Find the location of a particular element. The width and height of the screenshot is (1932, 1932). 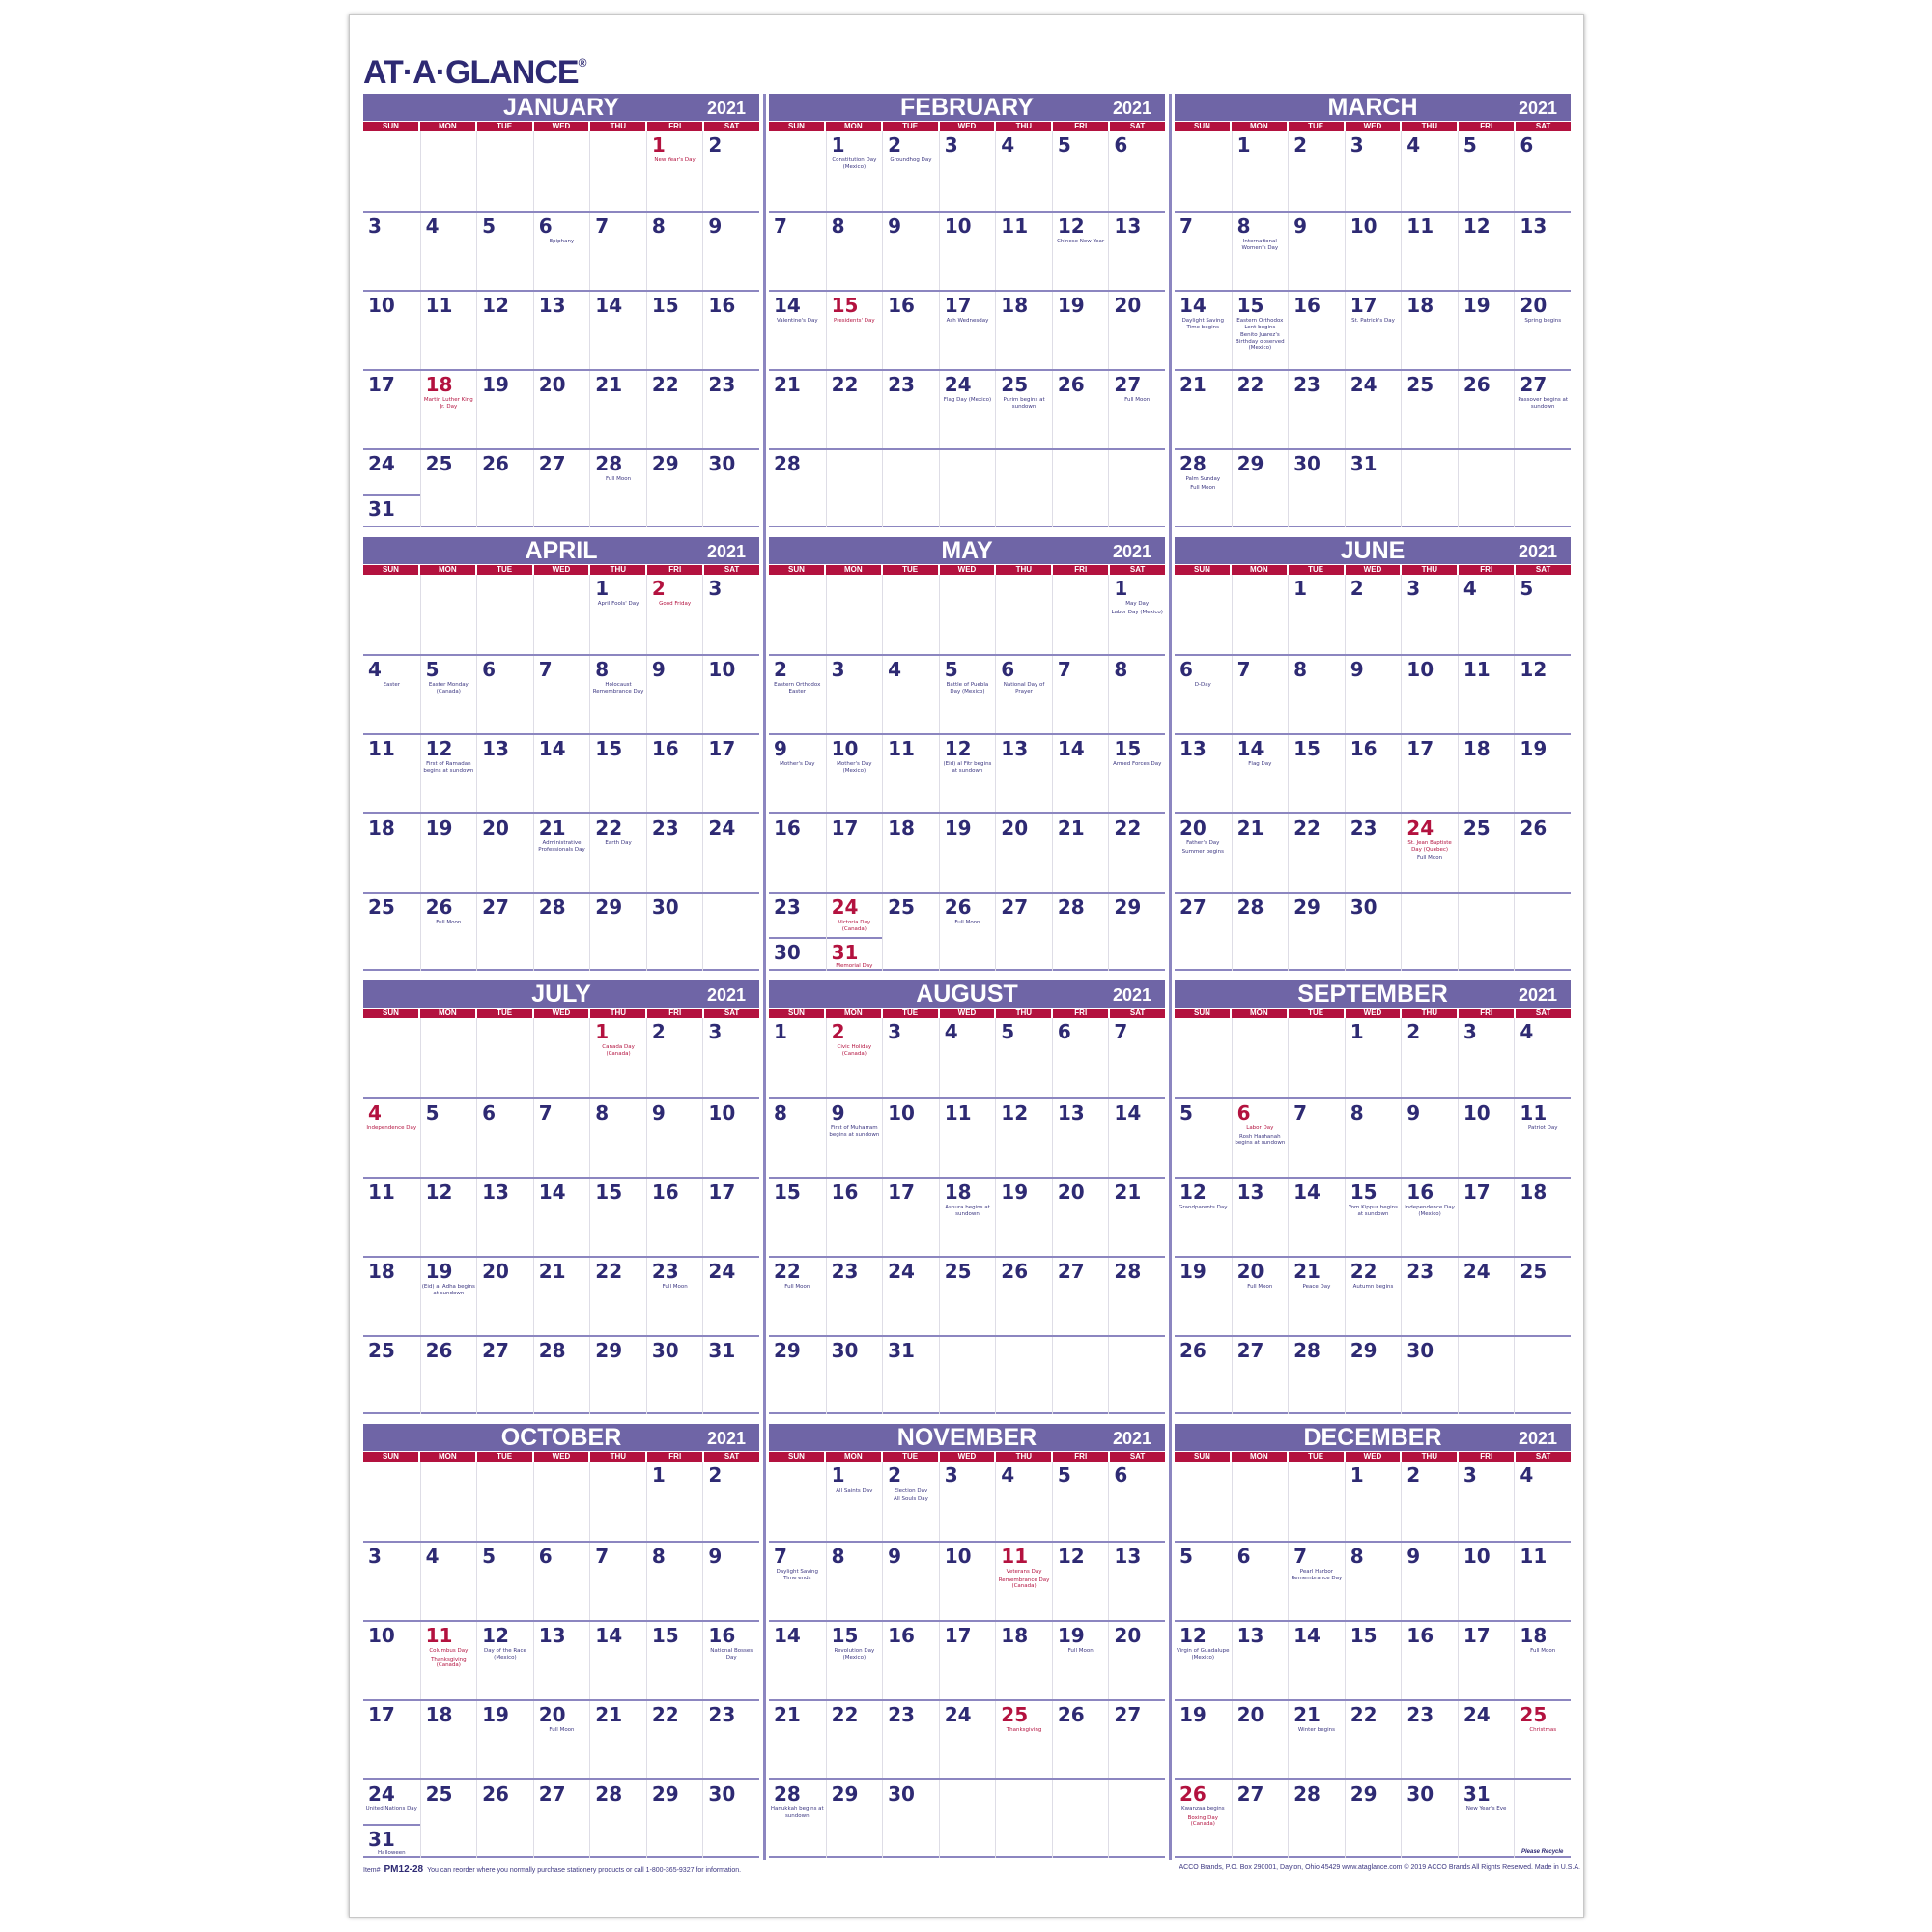

day-cell: 16 is located at coordinates (854, 1217).